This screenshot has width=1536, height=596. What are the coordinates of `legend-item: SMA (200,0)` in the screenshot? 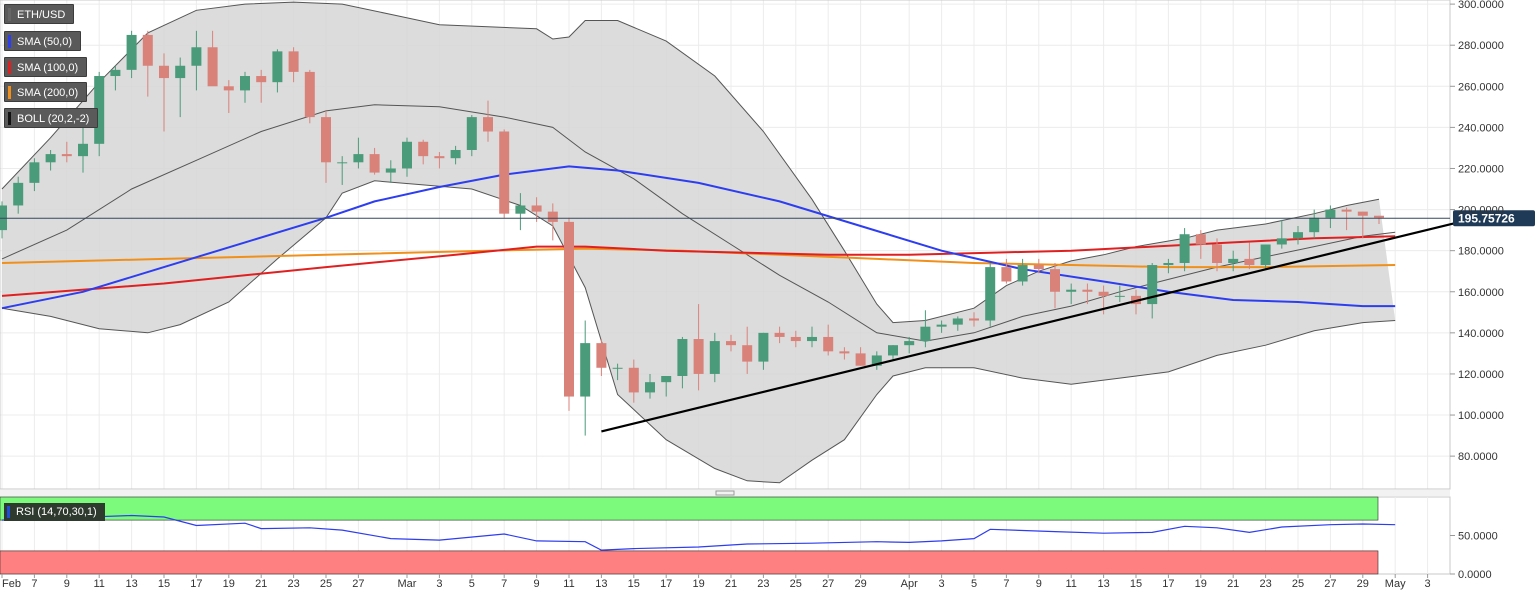 It's located at (46, 92).